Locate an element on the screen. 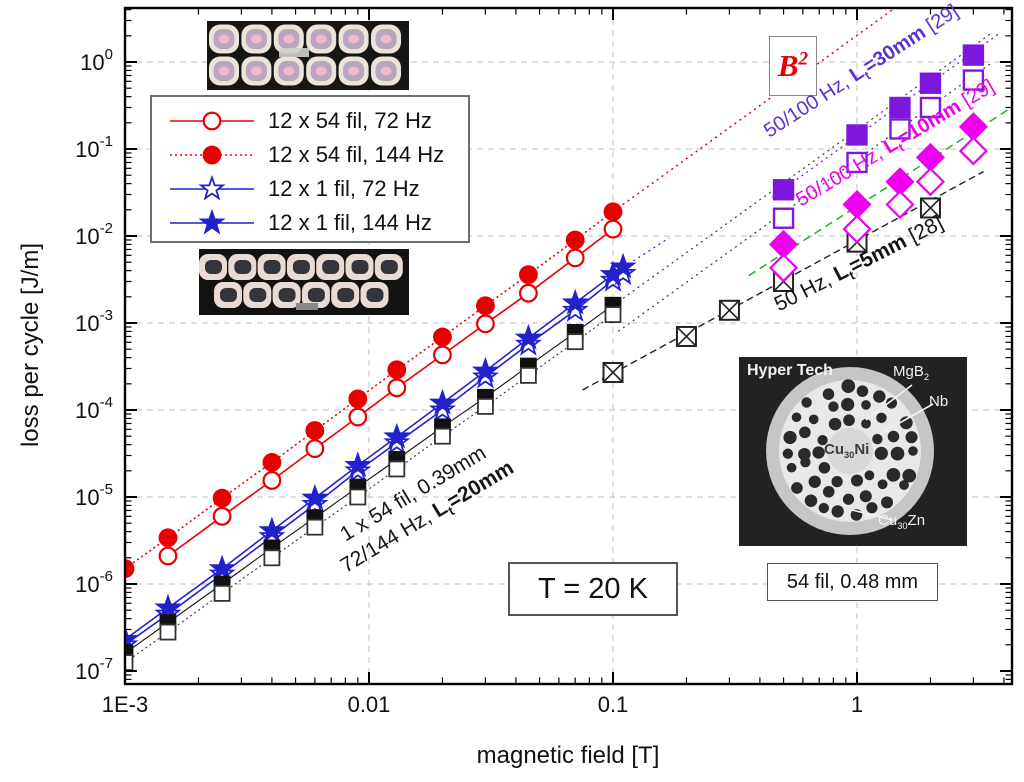  temperature-box: T = 20 K is located at coordinates (593, 589).